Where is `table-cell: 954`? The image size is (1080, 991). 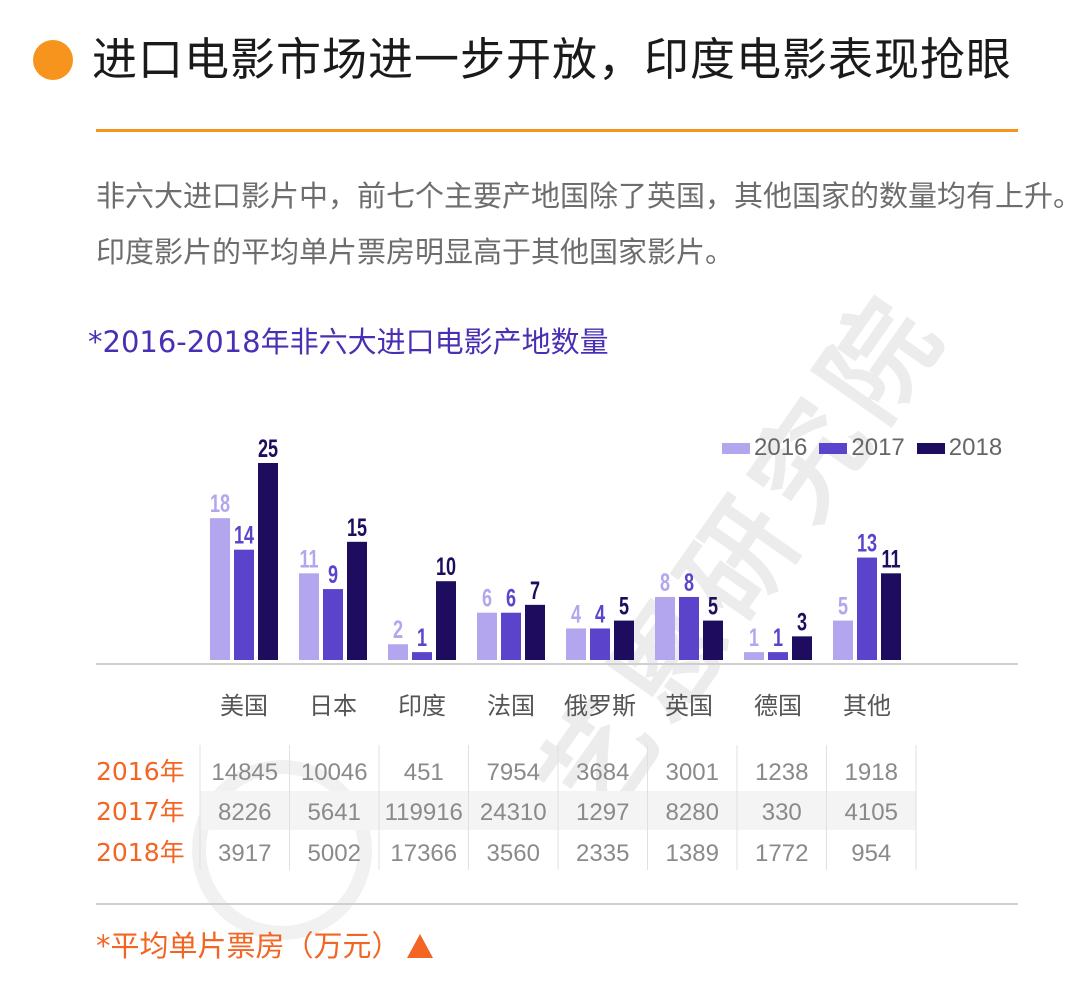 table-cell: 954 is located at coordinates (871, 853).